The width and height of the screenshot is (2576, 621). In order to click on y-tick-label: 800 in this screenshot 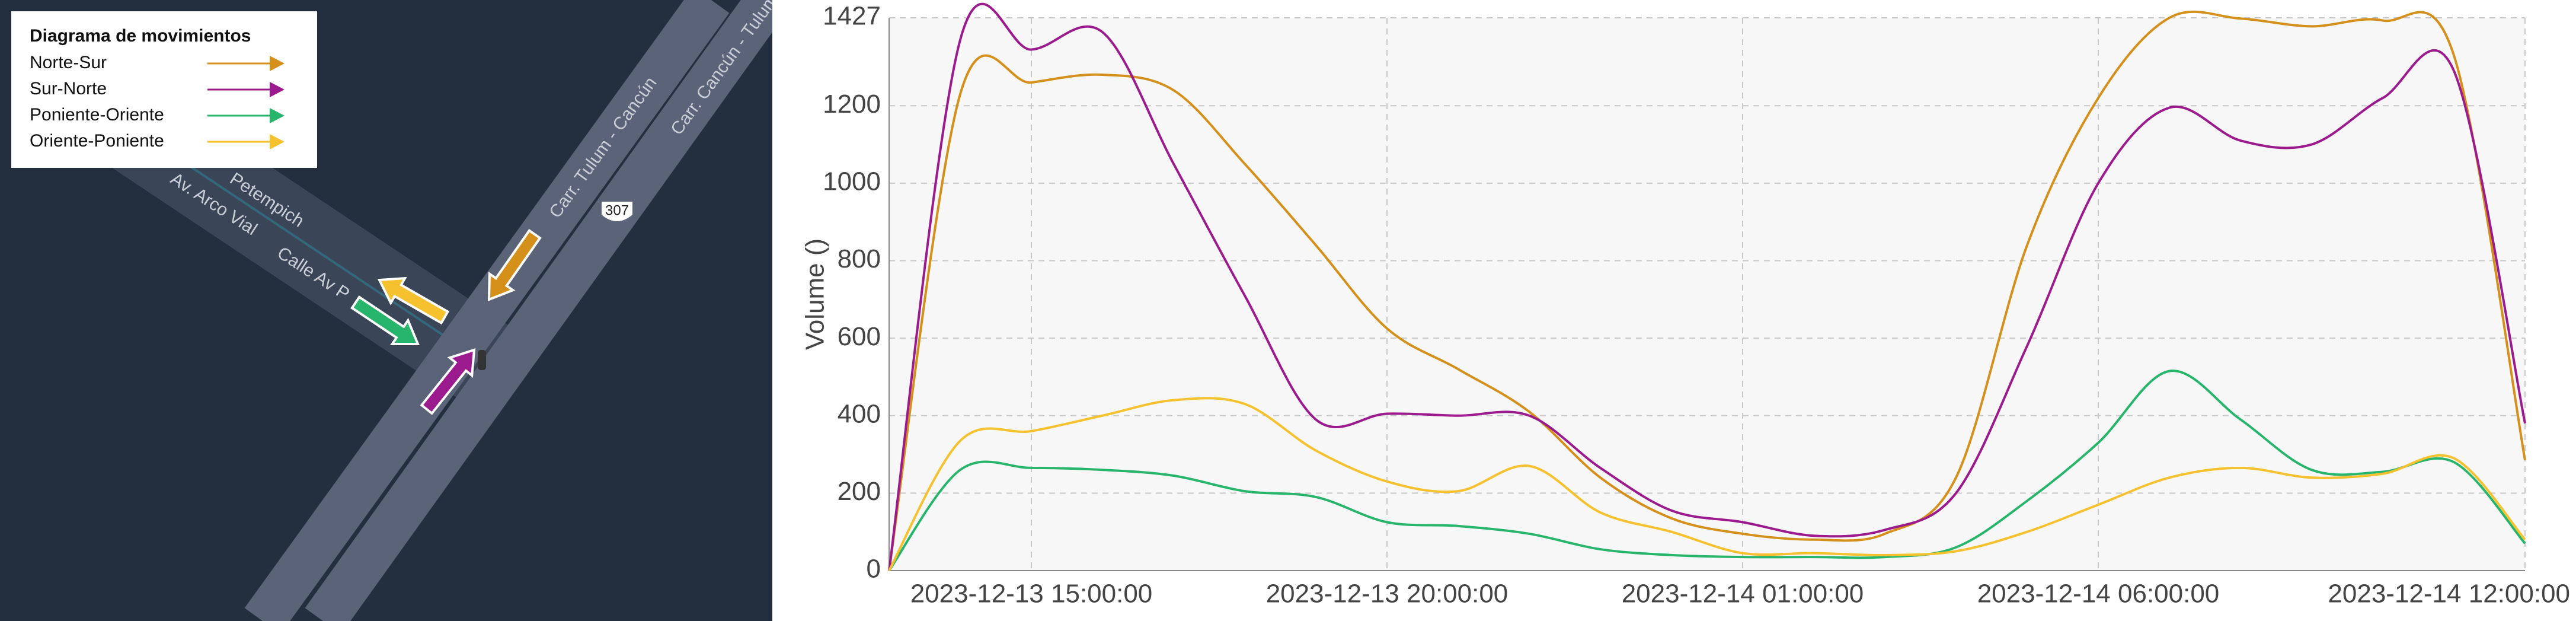, I will do `click(859, 258)`.